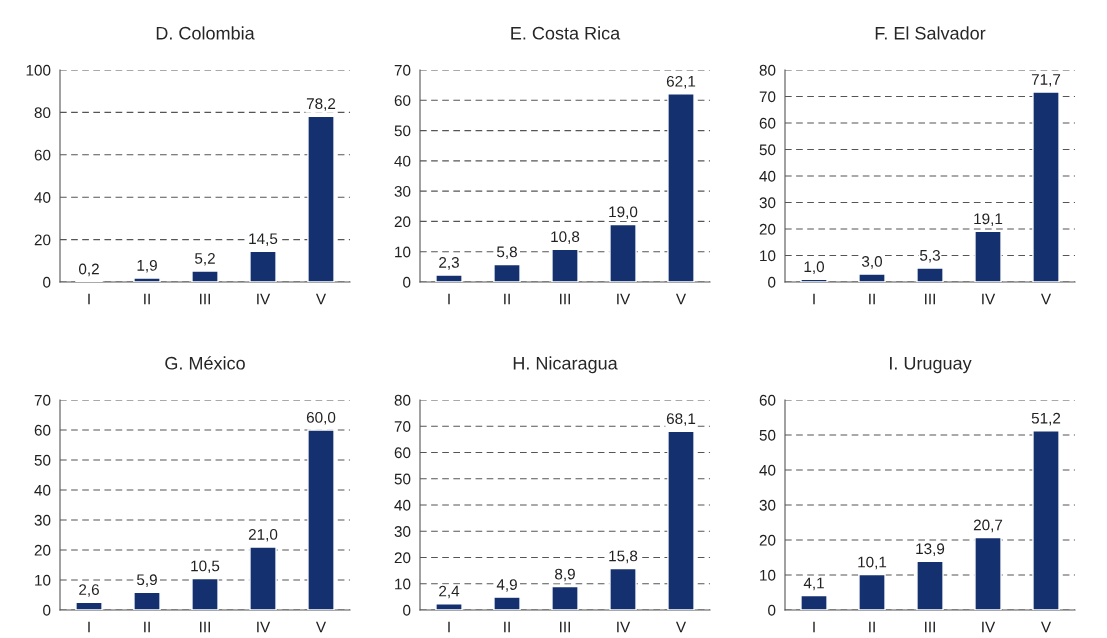 The width and height of the screenshot is (1107, 638). I want to click on data-label: 19,0, so click(623, 213).